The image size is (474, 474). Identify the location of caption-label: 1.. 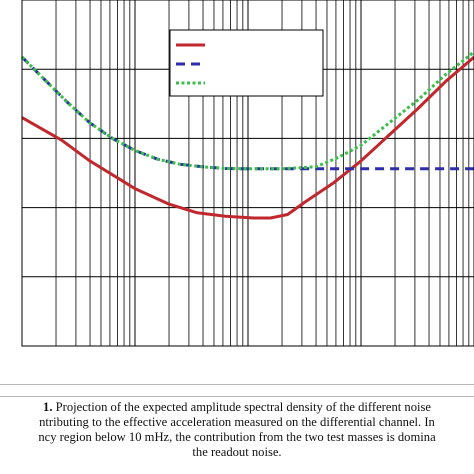
(48, 407).